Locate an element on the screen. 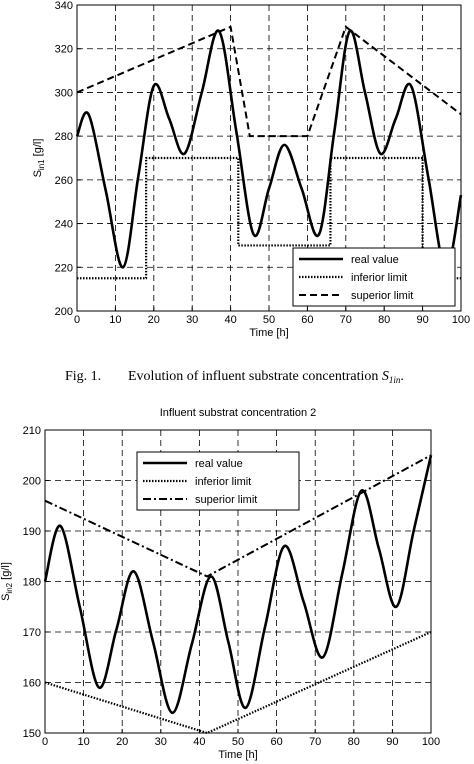 Image resolution: width=474 pixels, height=764 pixels. y-tick-label: 150 is located at coordinates (32, 734).